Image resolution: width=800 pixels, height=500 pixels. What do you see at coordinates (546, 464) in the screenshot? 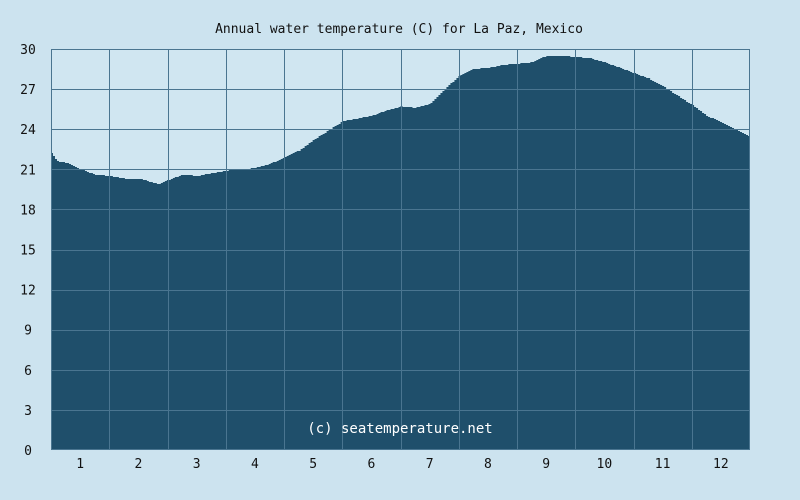
I see `x-tick-label: 9` at bounding box center [546, 464].